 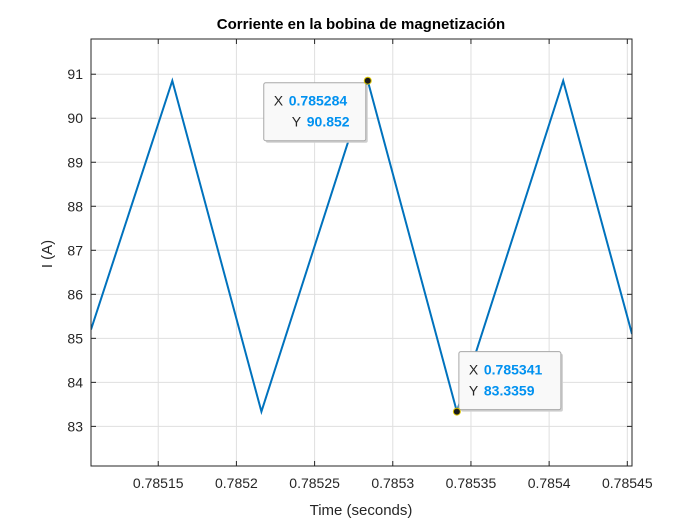 What do you see at coordinates (361, 510) in the screenshot?
I see `x-axis-label: Time (seconds)` at bounding box center [361, 510].